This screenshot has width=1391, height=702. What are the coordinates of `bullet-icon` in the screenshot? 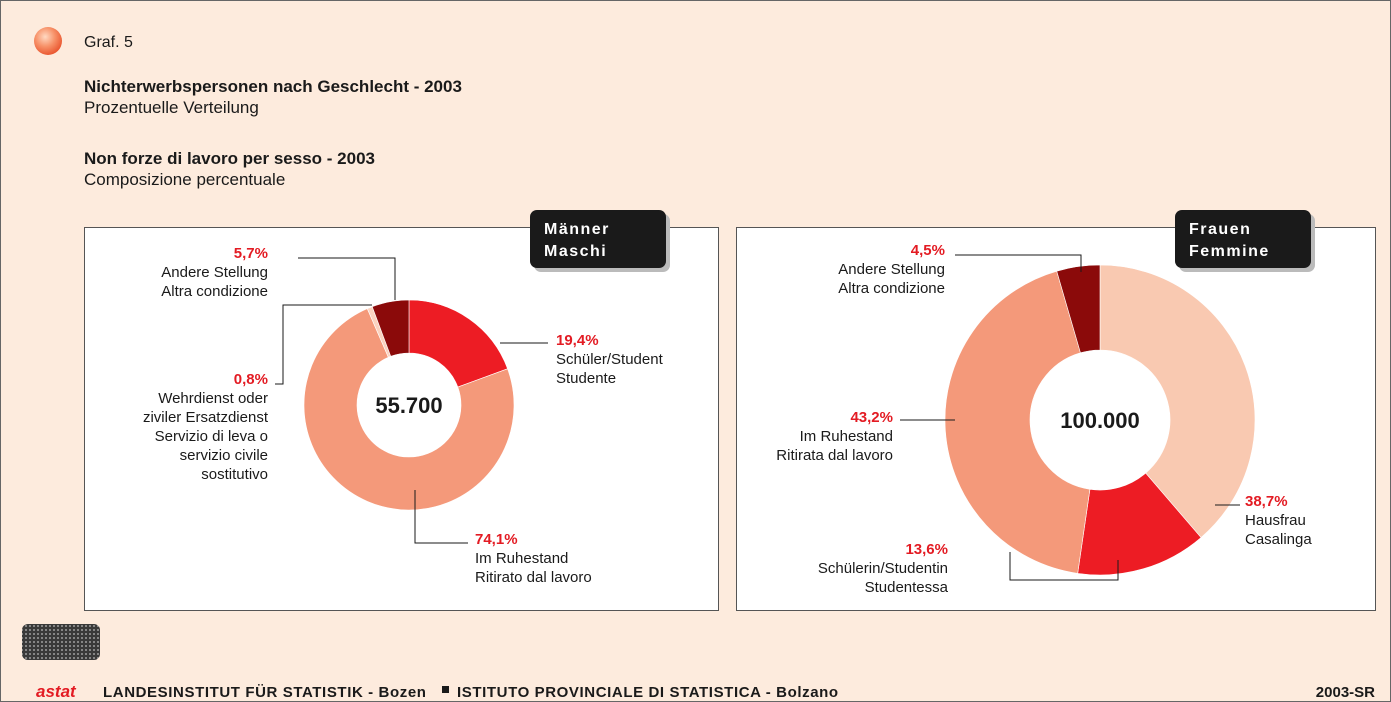 It's located at (48, 41).